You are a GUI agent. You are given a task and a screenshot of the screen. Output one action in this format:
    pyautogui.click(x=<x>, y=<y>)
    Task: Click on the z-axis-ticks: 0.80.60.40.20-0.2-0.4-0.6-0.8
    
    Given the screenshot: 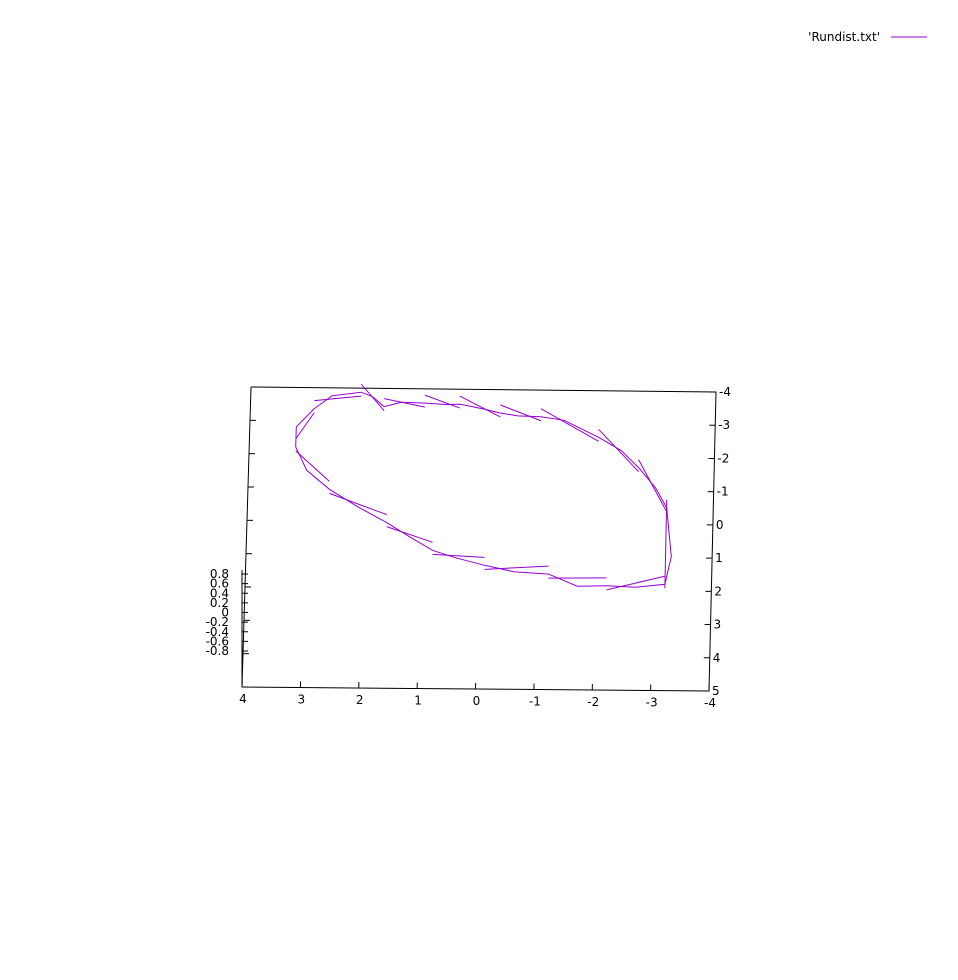 What is the action you would take?
    pyautogui.click(x=227, y=612)
    